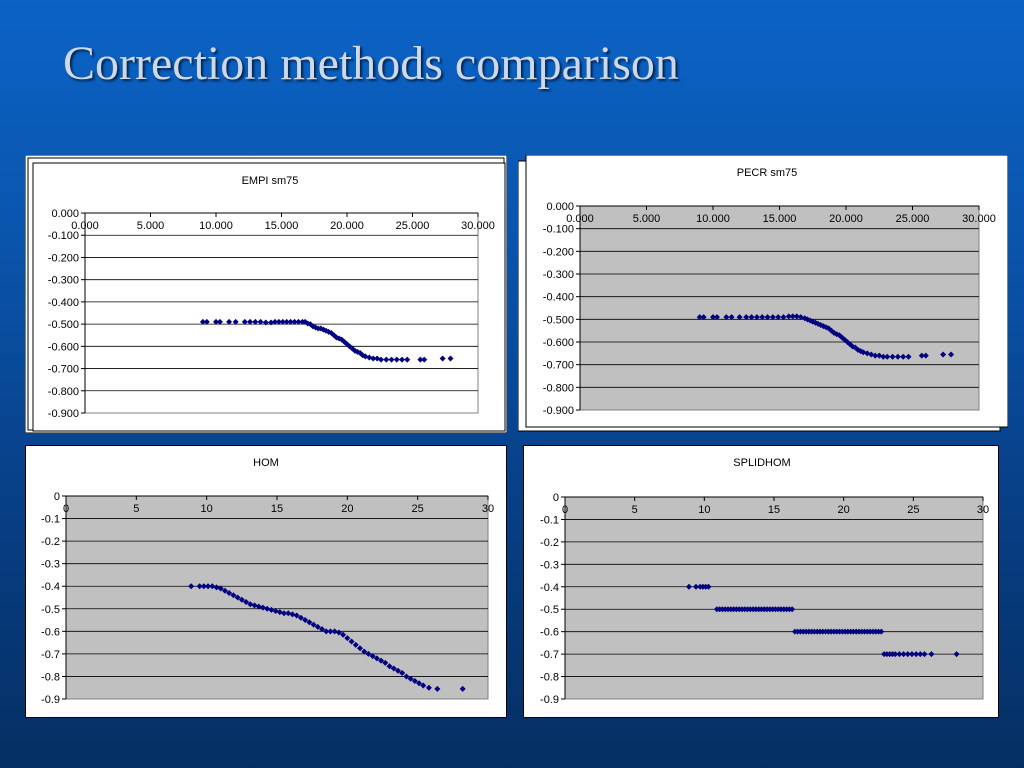 This screenshot has width=1024, height=768. I want to click on y-tick-label: 0.000, so click(560, 207).